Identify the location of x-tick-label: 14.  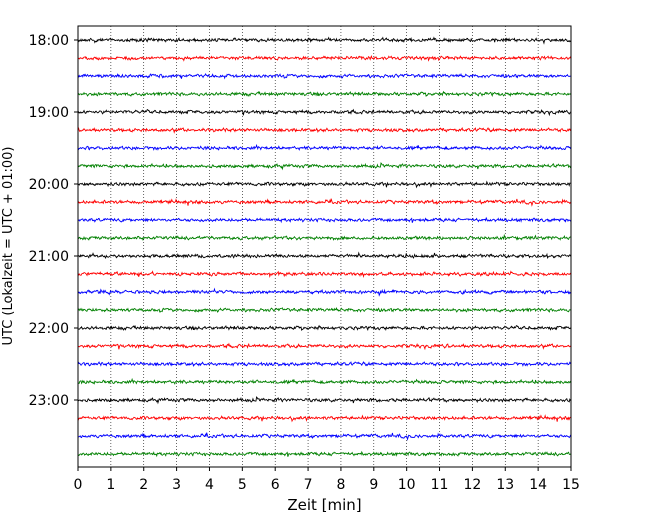
(538, 485).